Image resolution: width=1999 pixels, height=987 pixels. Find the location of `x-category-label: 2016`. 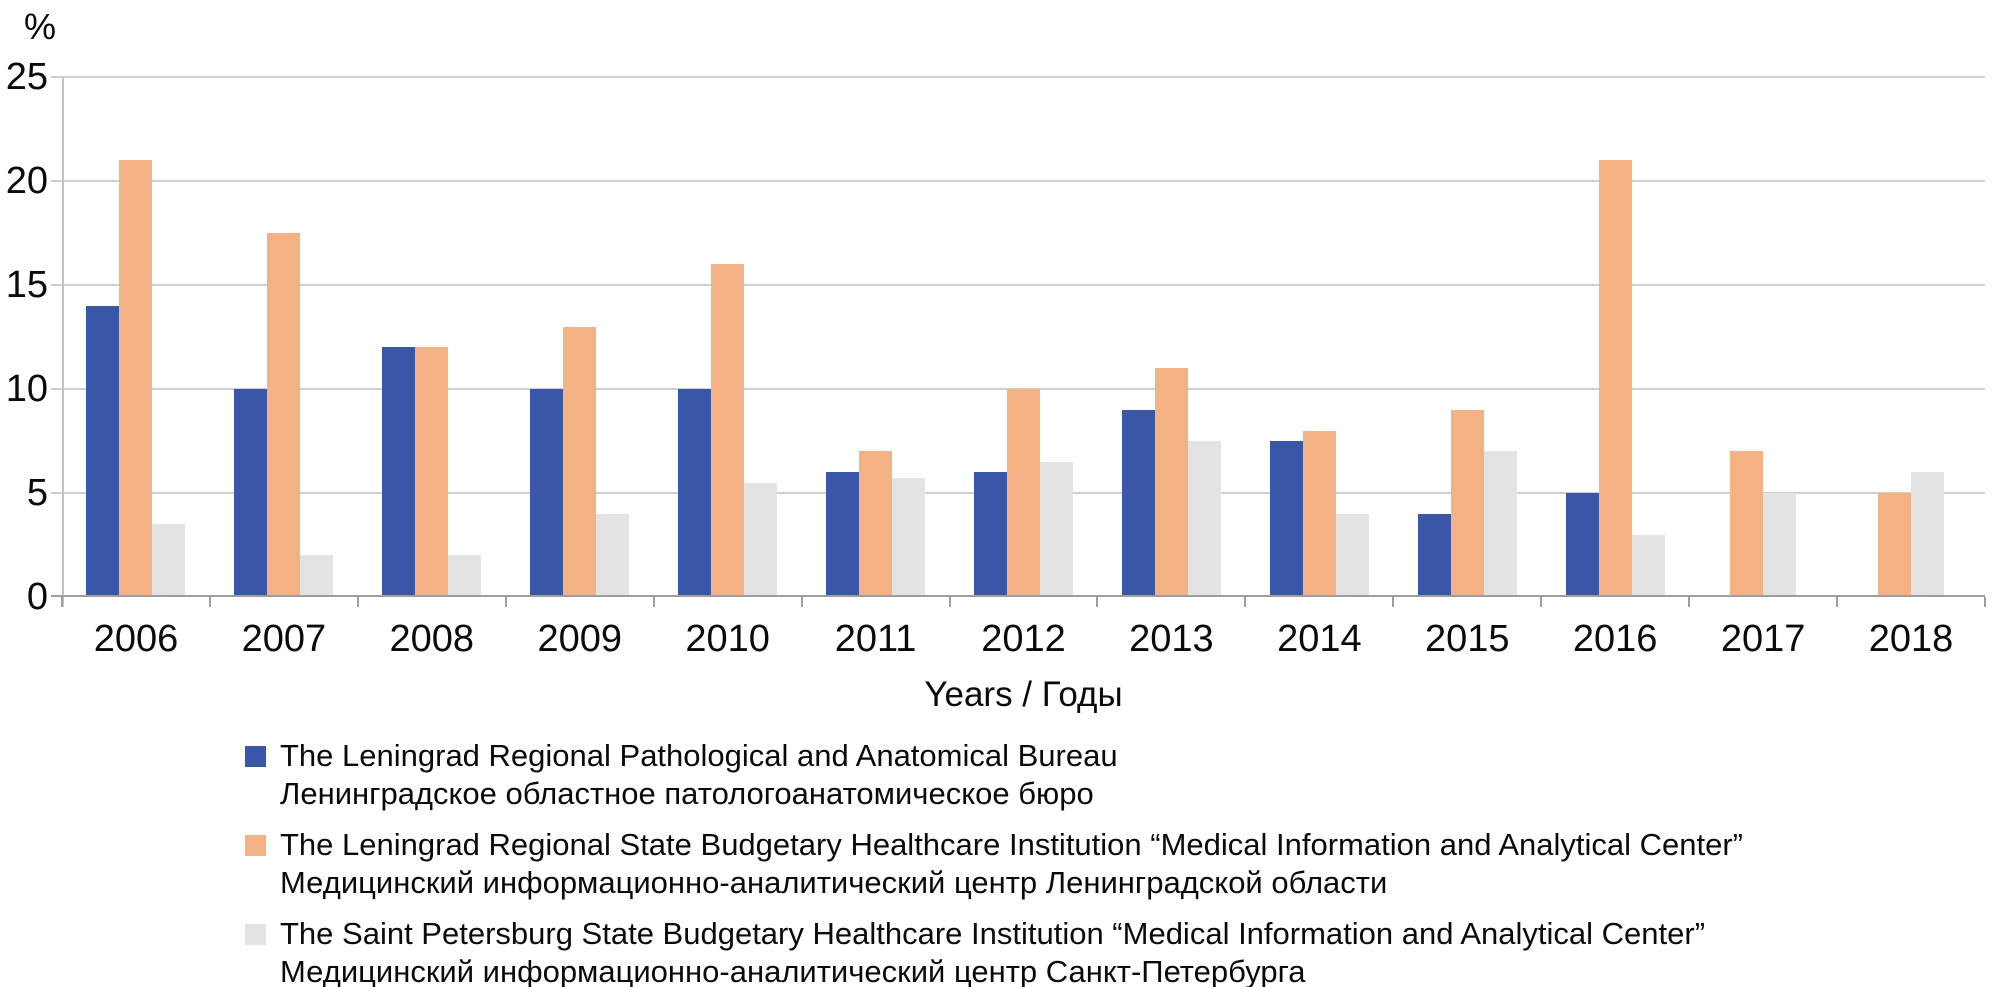

x-category-label: 2016 is located at coordinates (1615, 639).